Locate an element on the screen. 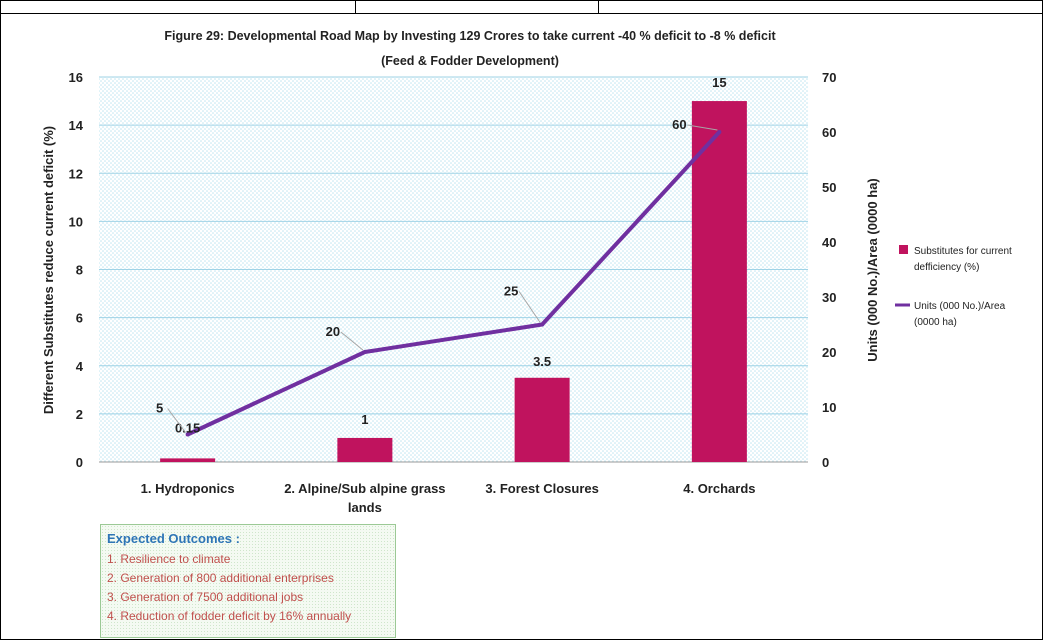  legend-label: (0000 ha) is located at coordinates (935, 322).